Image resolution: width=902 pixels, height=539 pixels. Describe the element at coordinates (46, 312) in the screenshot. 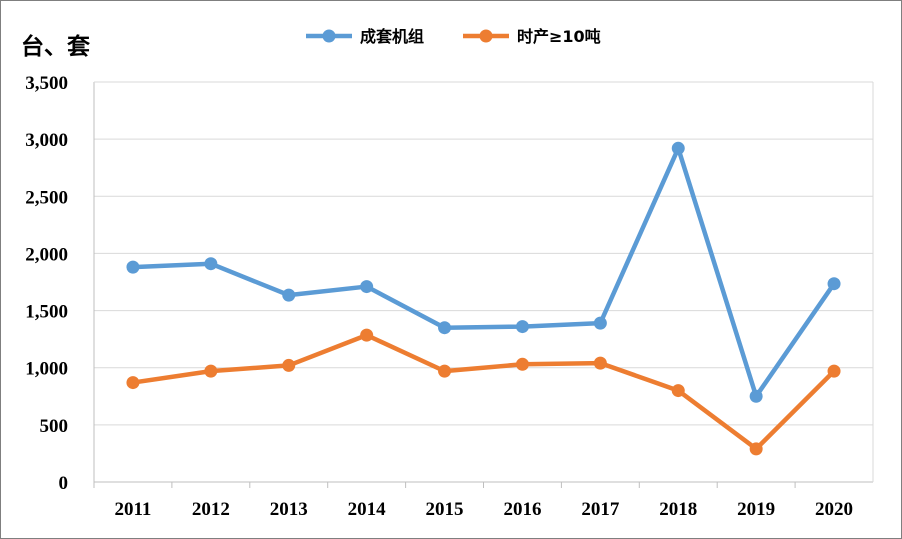

I see `y-tick-label: 1,500` at that location.